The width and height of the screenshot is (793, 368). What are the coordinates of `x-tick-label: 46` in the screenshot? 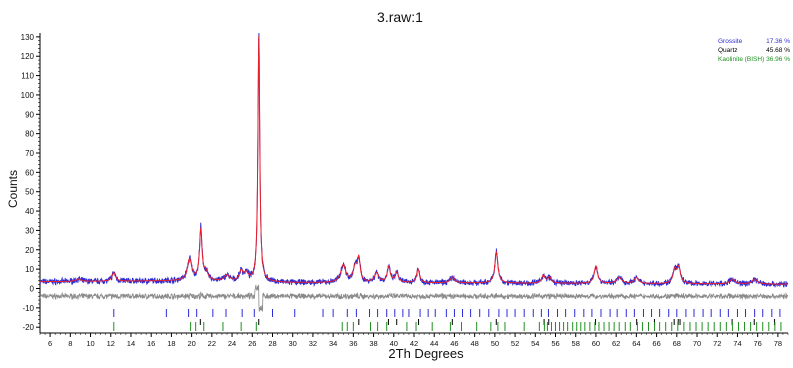 It's located at (454, 343).